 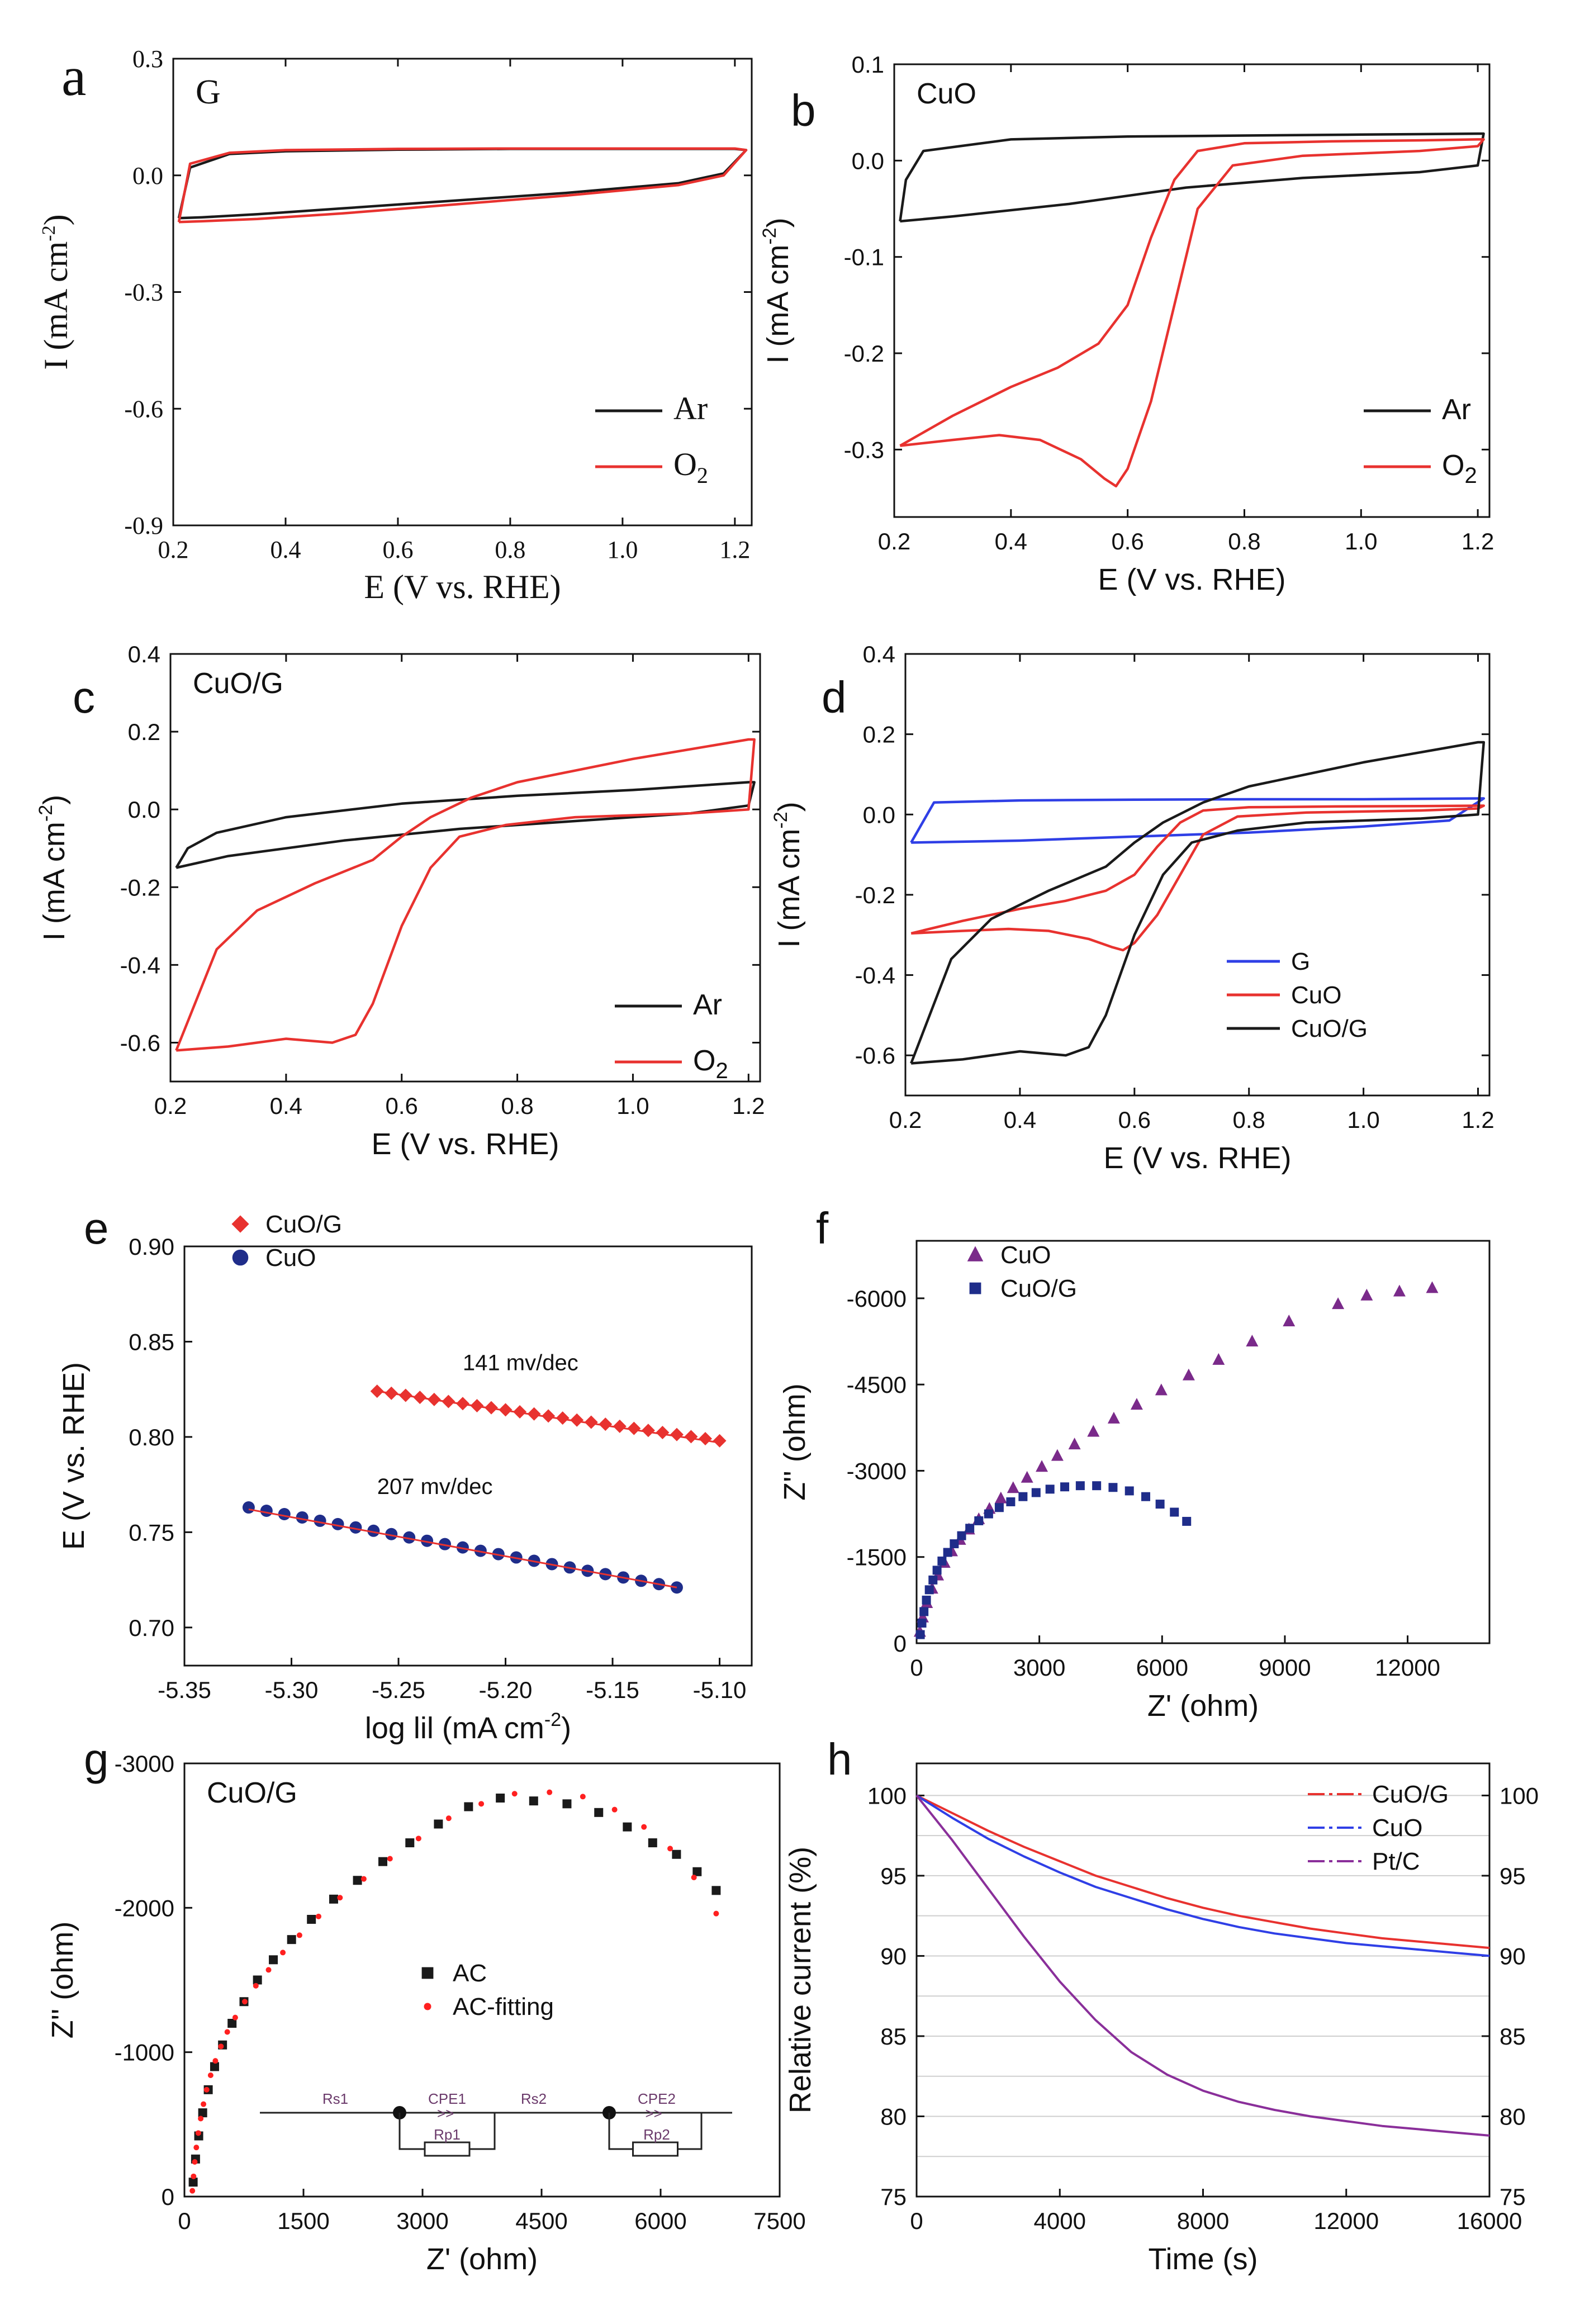 What do you see at coordinates (893, 2116) in the screenshot?
I see `y-tick-label: 80` at bounding box center [893, 2116].